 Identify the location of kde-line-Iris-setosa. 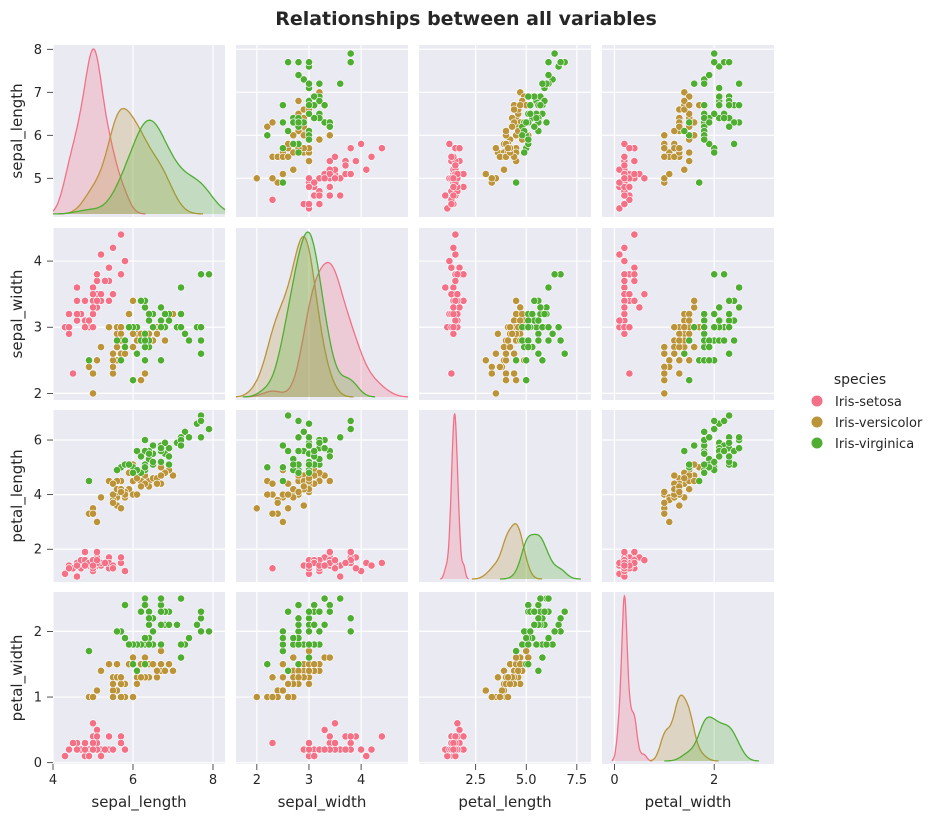
(454, 496).